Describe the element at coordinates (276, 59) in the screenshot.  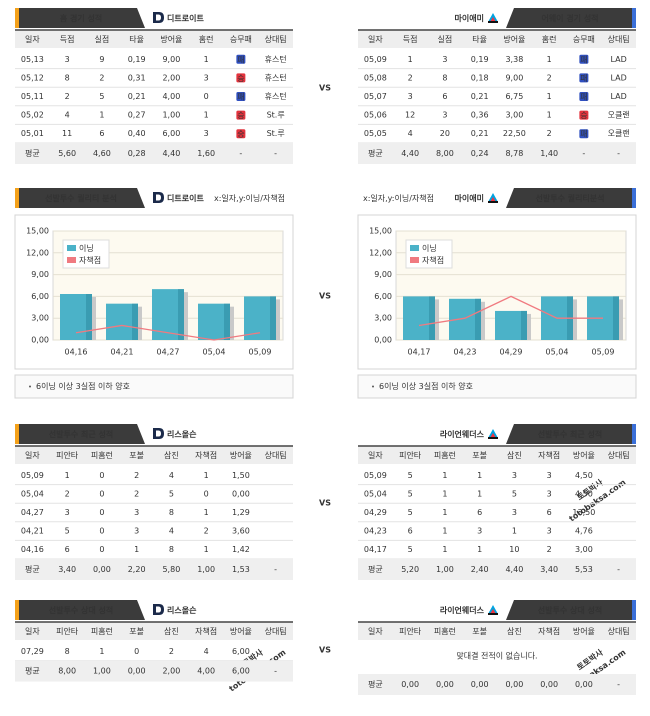
I see `cell: 휴스턴` at that location.